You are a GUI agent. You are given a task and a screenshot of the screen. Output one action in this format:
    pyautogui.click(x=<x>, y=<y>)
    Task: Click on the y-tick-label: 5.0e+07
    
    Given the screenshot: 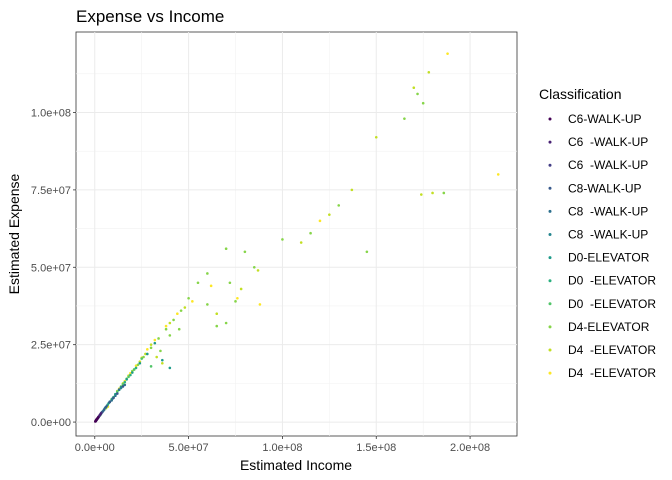 What is the action you would take?
    pyautogui.click(x=51, y=268)
    